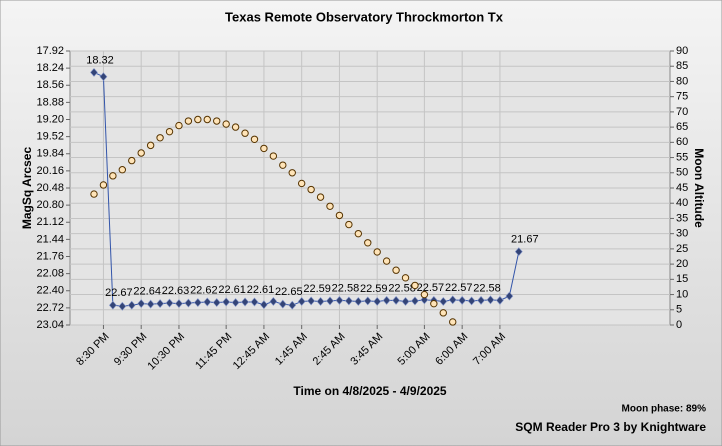  What do you see at coordinates (50, 256) in the screenshot?
I see `y-tick-label: 21.76` at bounding box center [50, 256].